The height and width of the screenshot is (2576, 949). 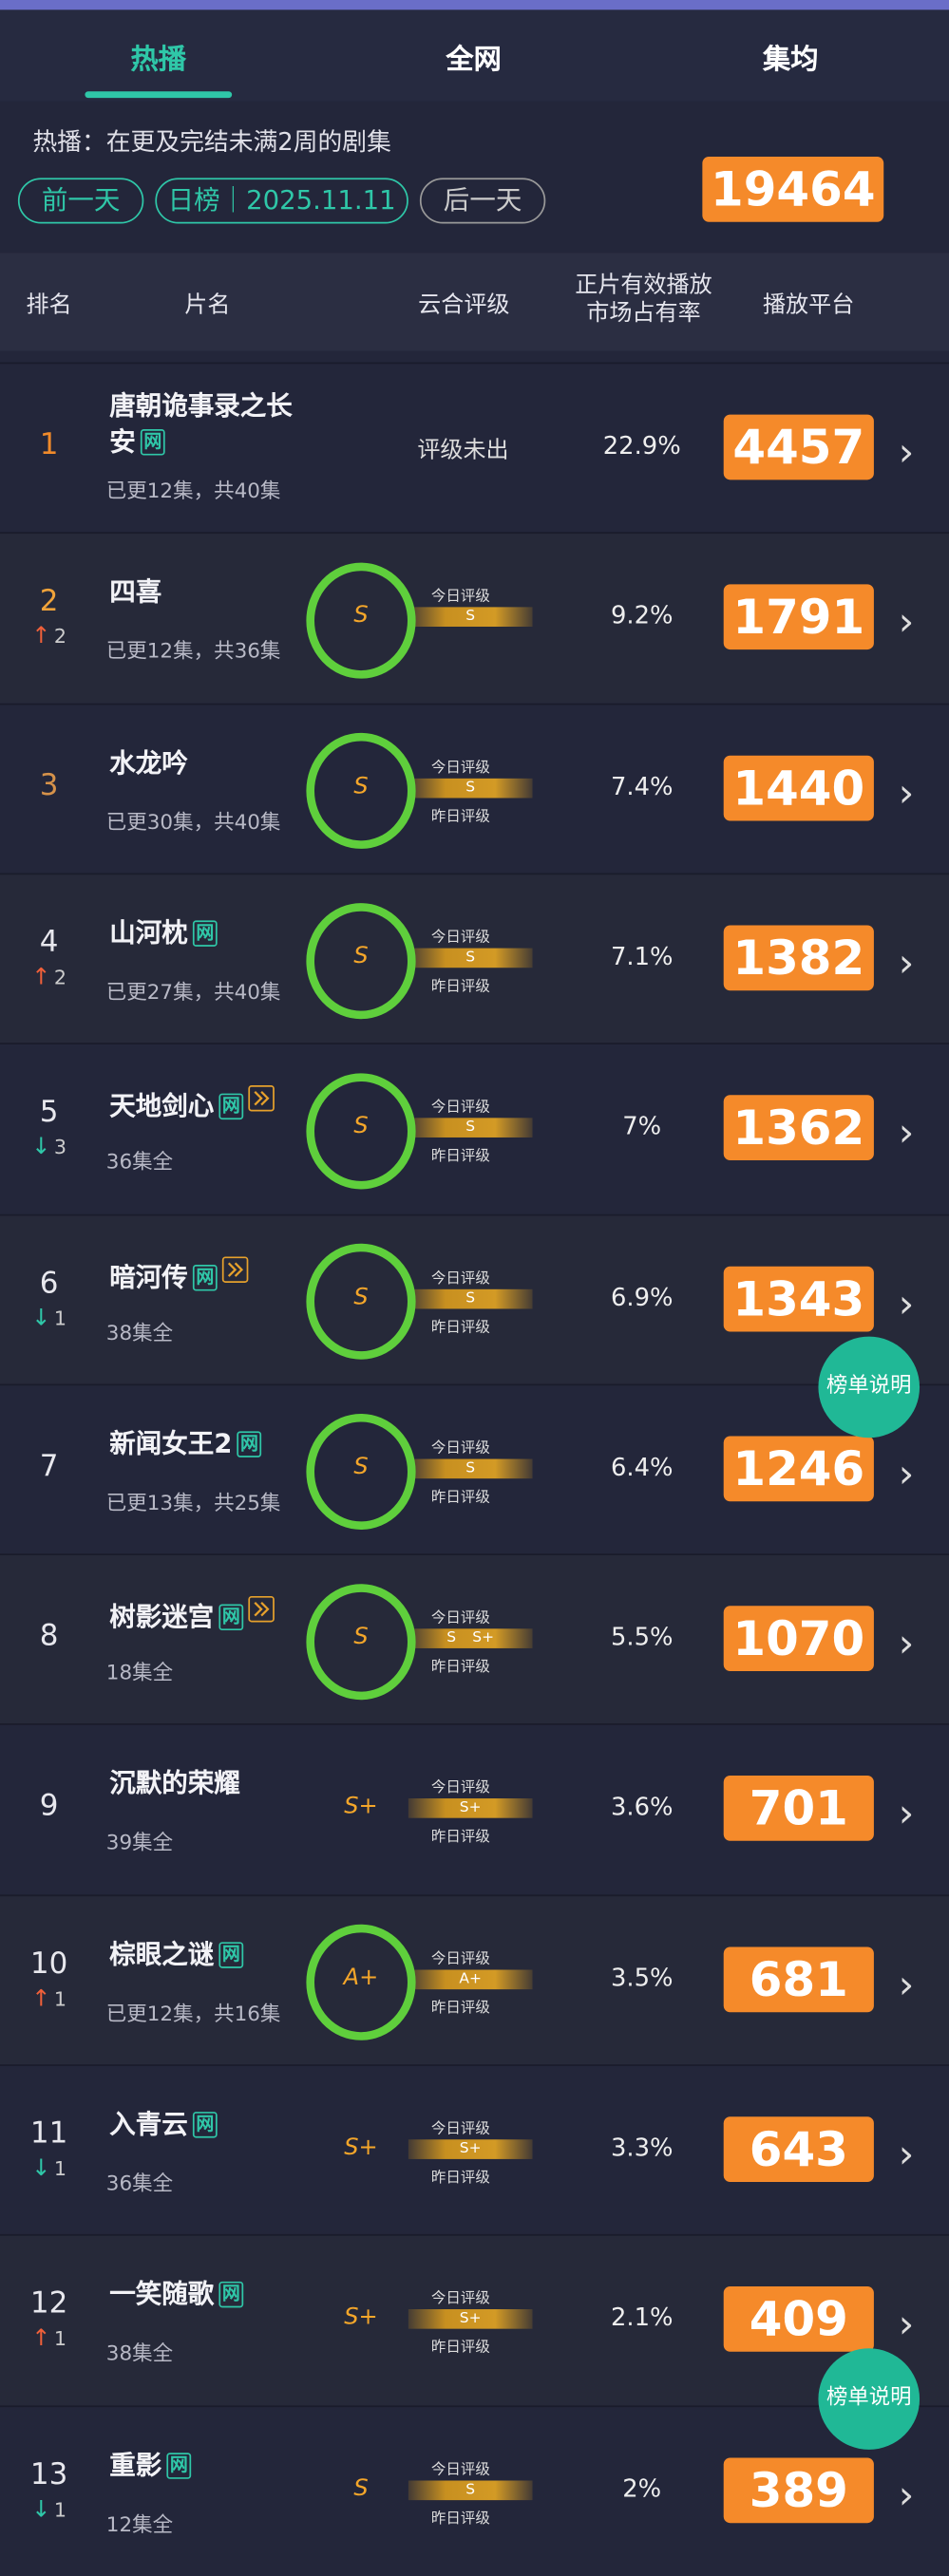 I want to click on title-text: 重影, so click(x=135, y=2464).